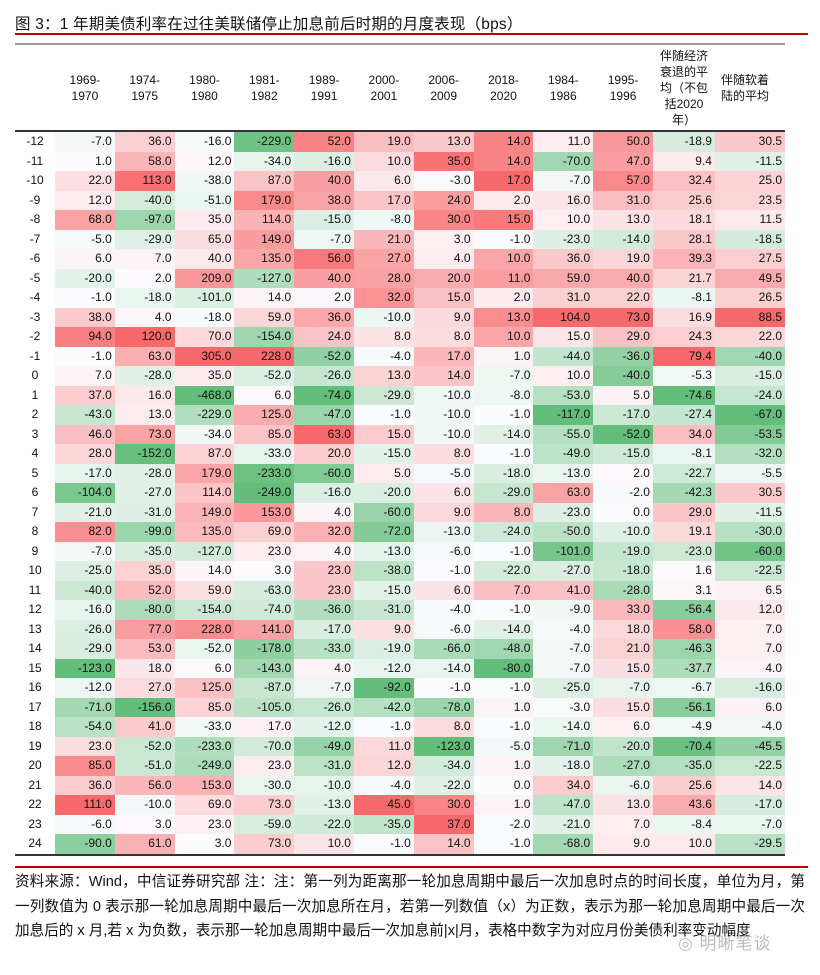  I want to click on heatmap-cell: 82.0, so click(85, 532).